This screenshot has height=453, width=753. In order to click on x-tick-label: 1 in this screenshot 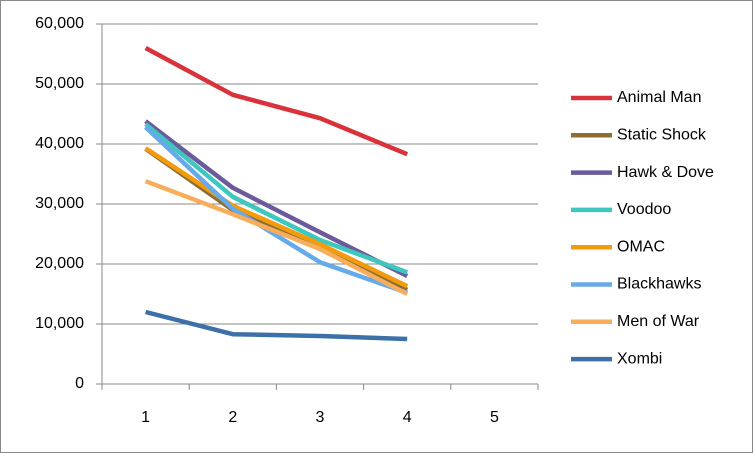, I will do `click(145, 417)`.